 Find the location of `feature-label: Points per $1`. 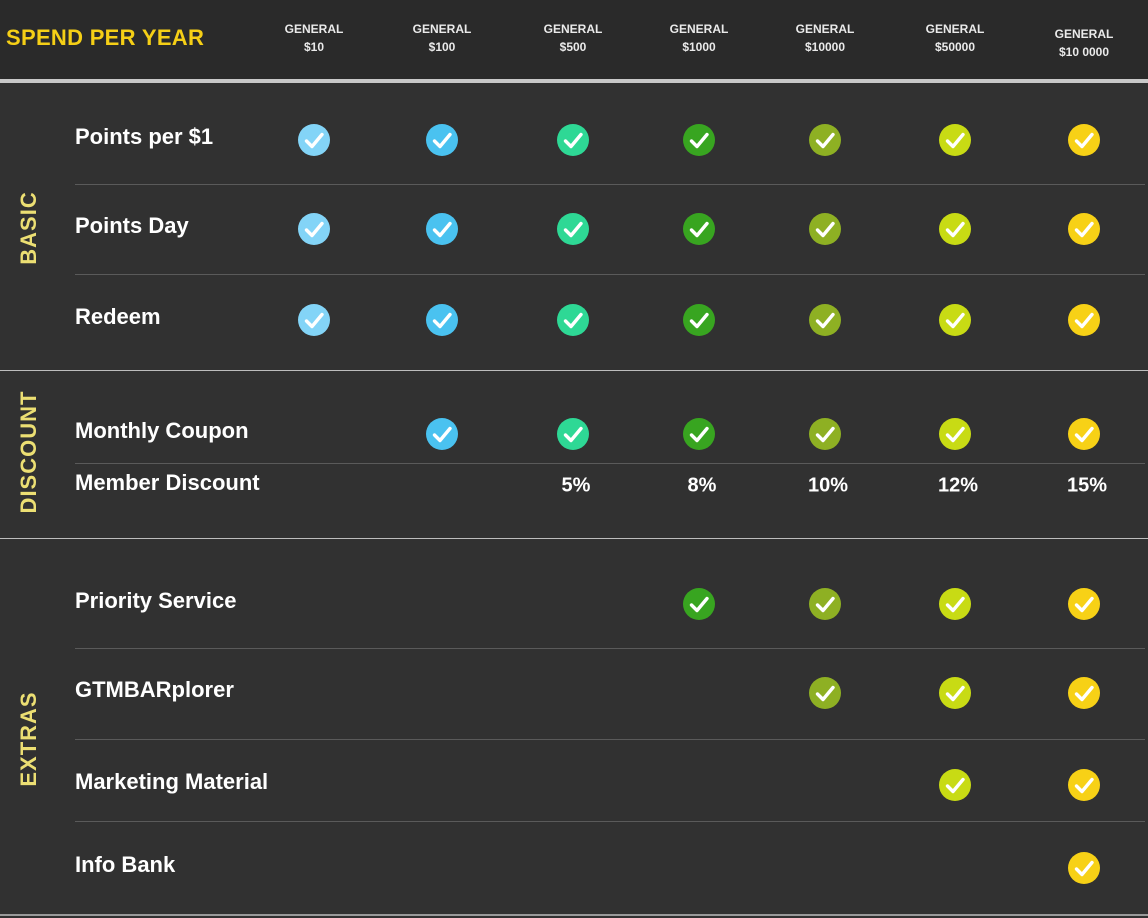

feature-label: Points per $1 is located at coordinates (144, 136).